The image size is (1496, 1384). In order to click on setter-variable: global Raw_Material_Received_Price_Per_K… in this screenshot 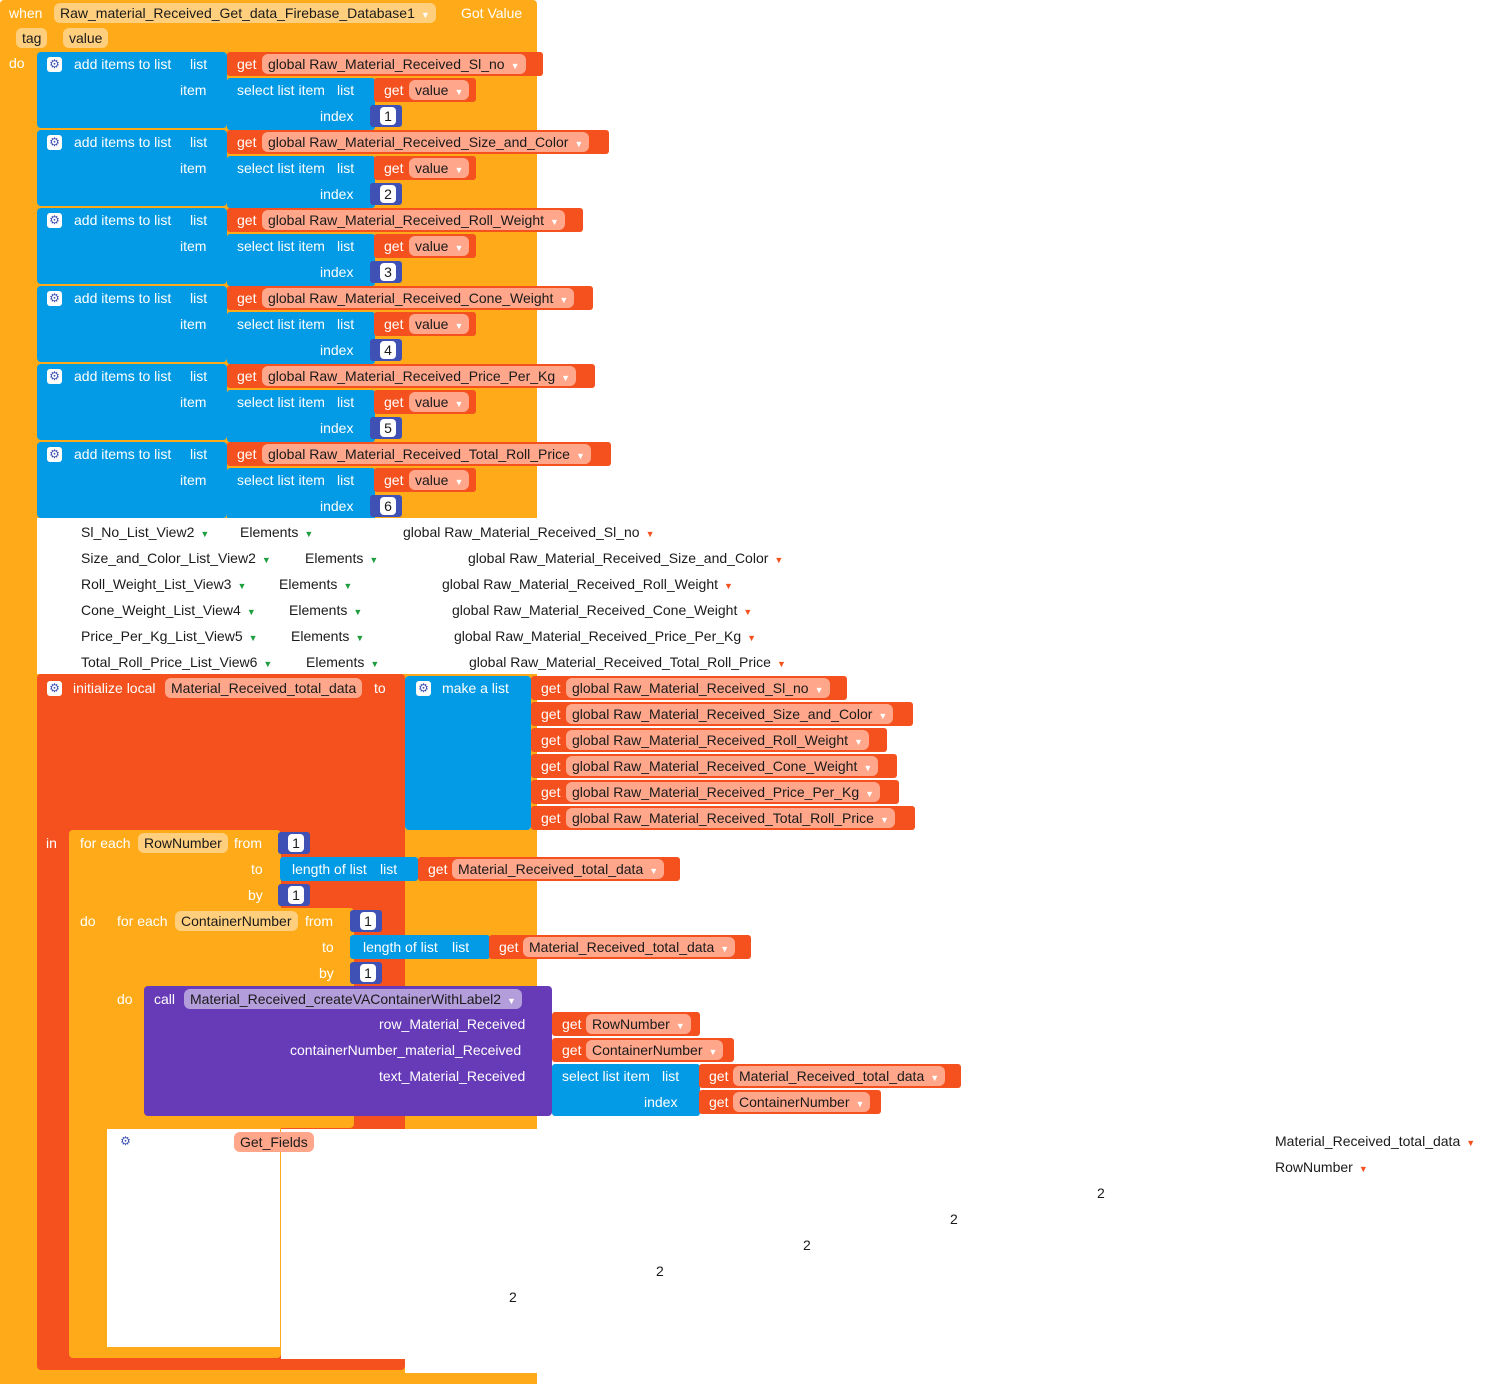, I will do `click(605, 637)`.